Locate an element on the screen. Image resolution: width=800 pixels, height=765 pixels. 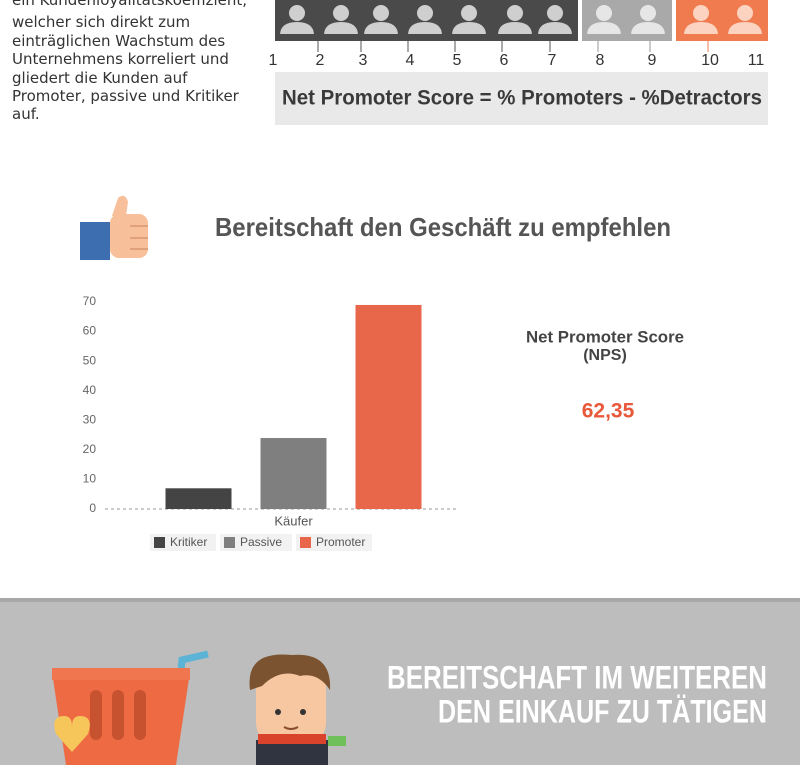
scale-label: 1 is located at coordinates (273, 60).